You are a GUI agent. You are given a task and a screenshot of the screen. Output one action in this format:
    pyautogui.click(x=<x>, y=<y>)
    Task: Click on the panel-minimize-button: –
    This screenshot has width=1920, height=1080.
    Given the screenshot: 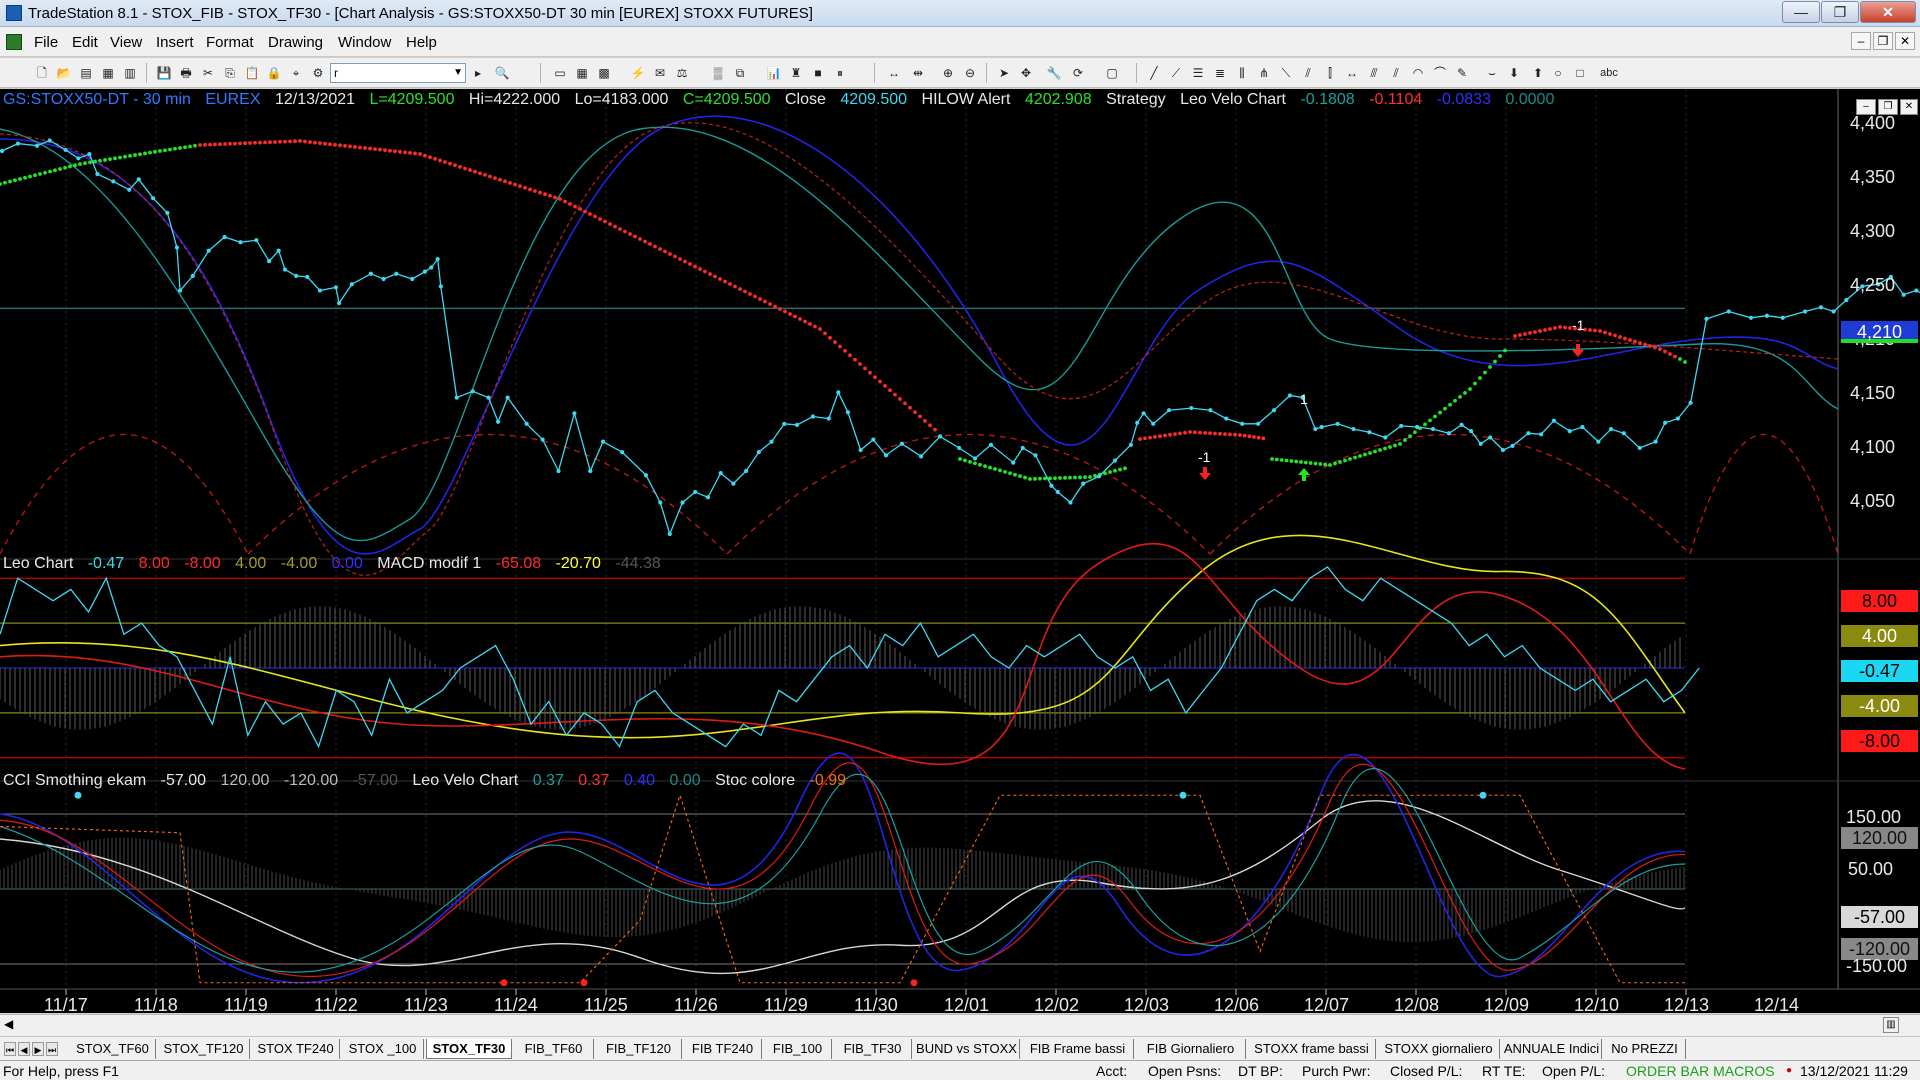 What is the action you would take?
    pyautogui.click(x=1866, y=107)
    